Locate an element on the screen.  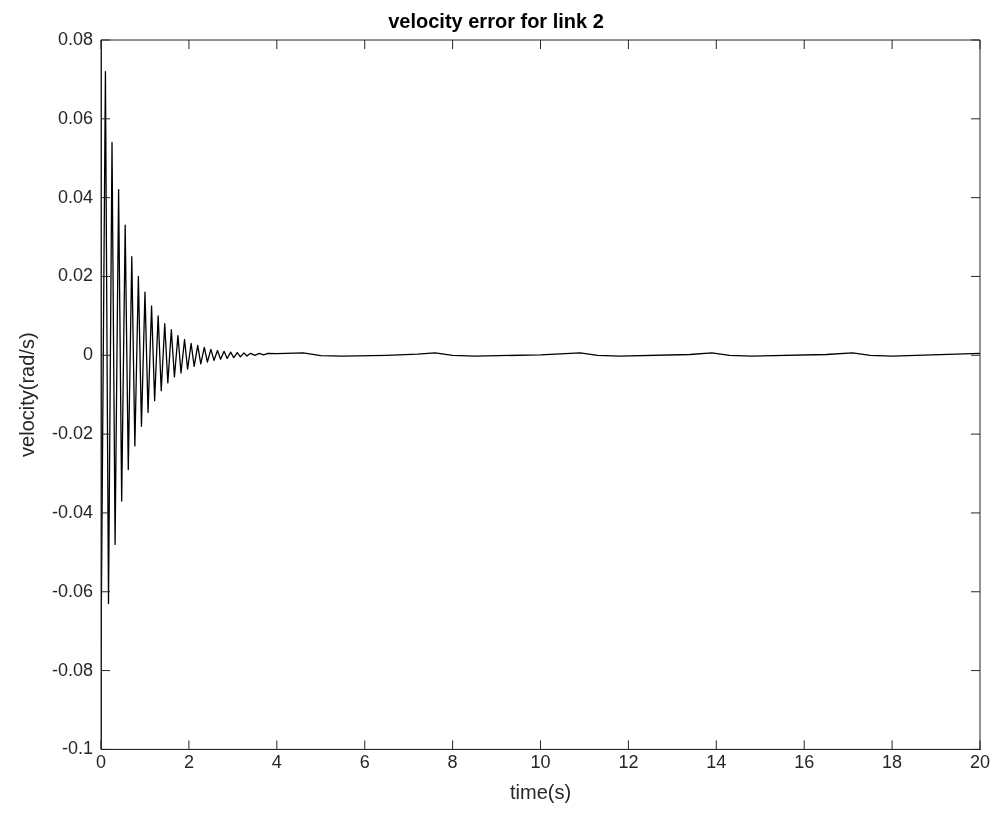
y-tick-label: -0.06 is located at coordinates (73, 590).